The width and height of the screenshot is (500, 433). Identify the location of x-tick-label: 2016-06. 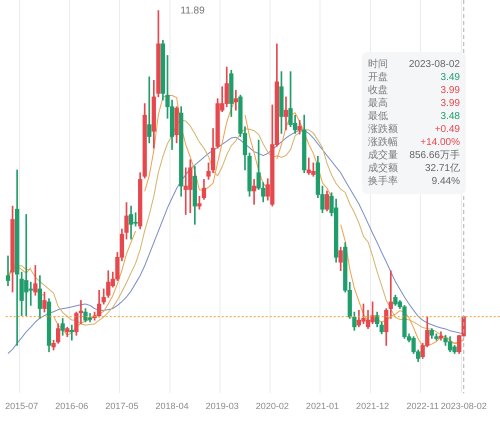
(71, 406).